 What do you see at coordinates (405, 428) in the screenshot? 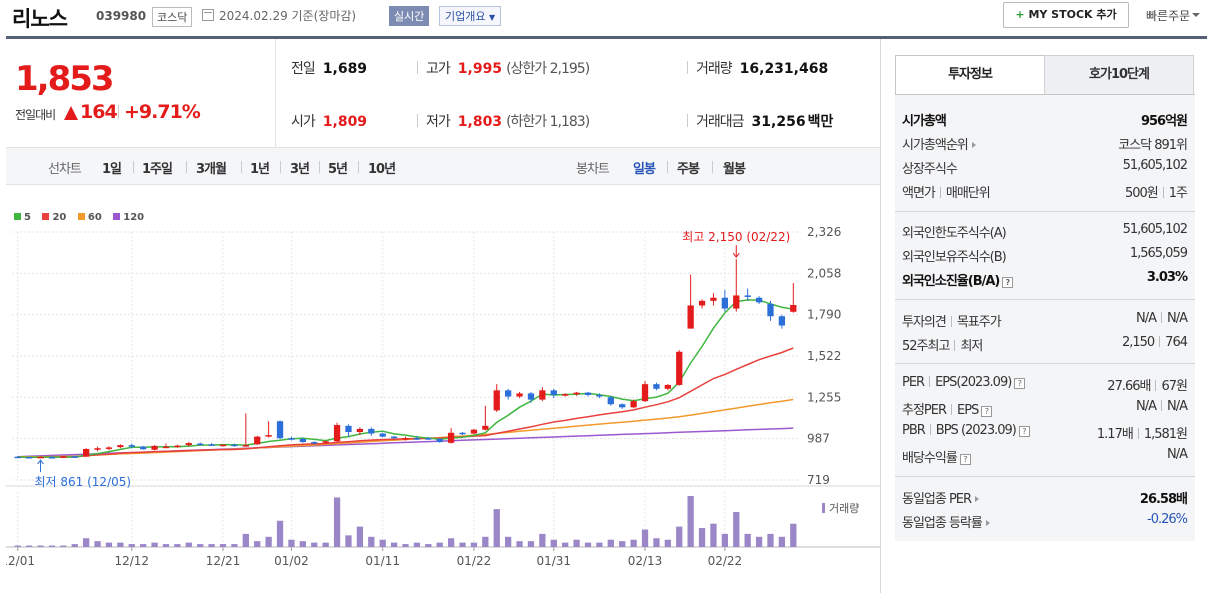
I see `ma60-line` at bounding box center [405, 428].